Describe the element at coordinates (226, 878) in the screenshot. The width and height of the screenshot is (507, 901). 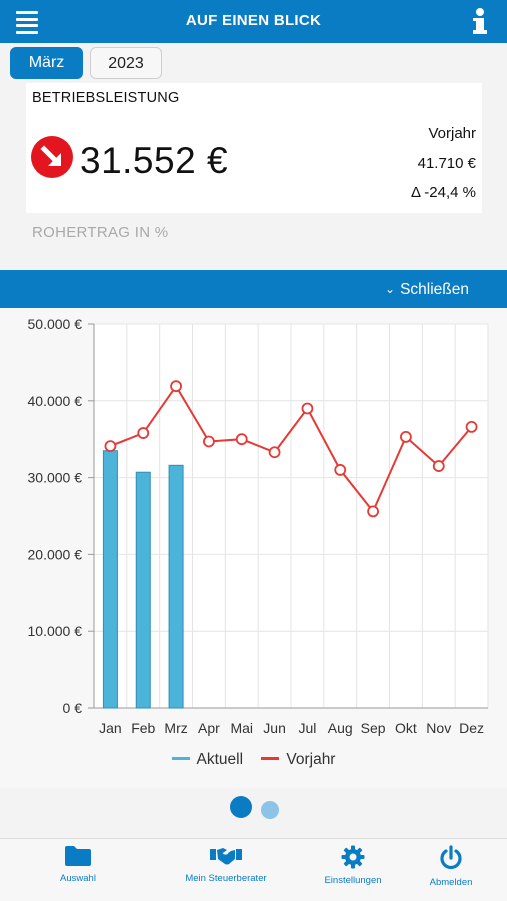
I see `nav-label-steuerberater: Mein Steuerberater` at that location.